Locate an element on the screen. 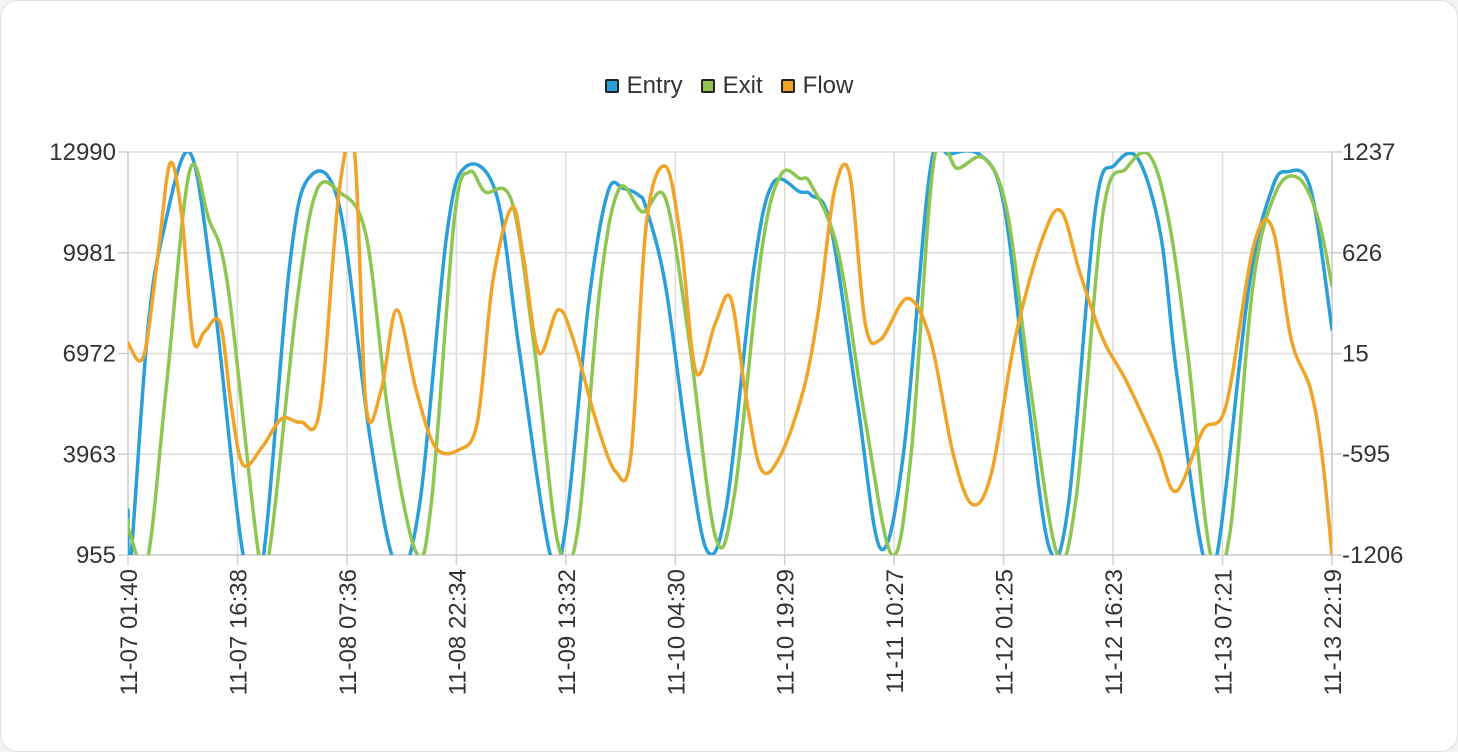 This screenshot has height=752, width=1458. x-tick-label: 11-13 22:19 is located at coordinates (1333, 632).